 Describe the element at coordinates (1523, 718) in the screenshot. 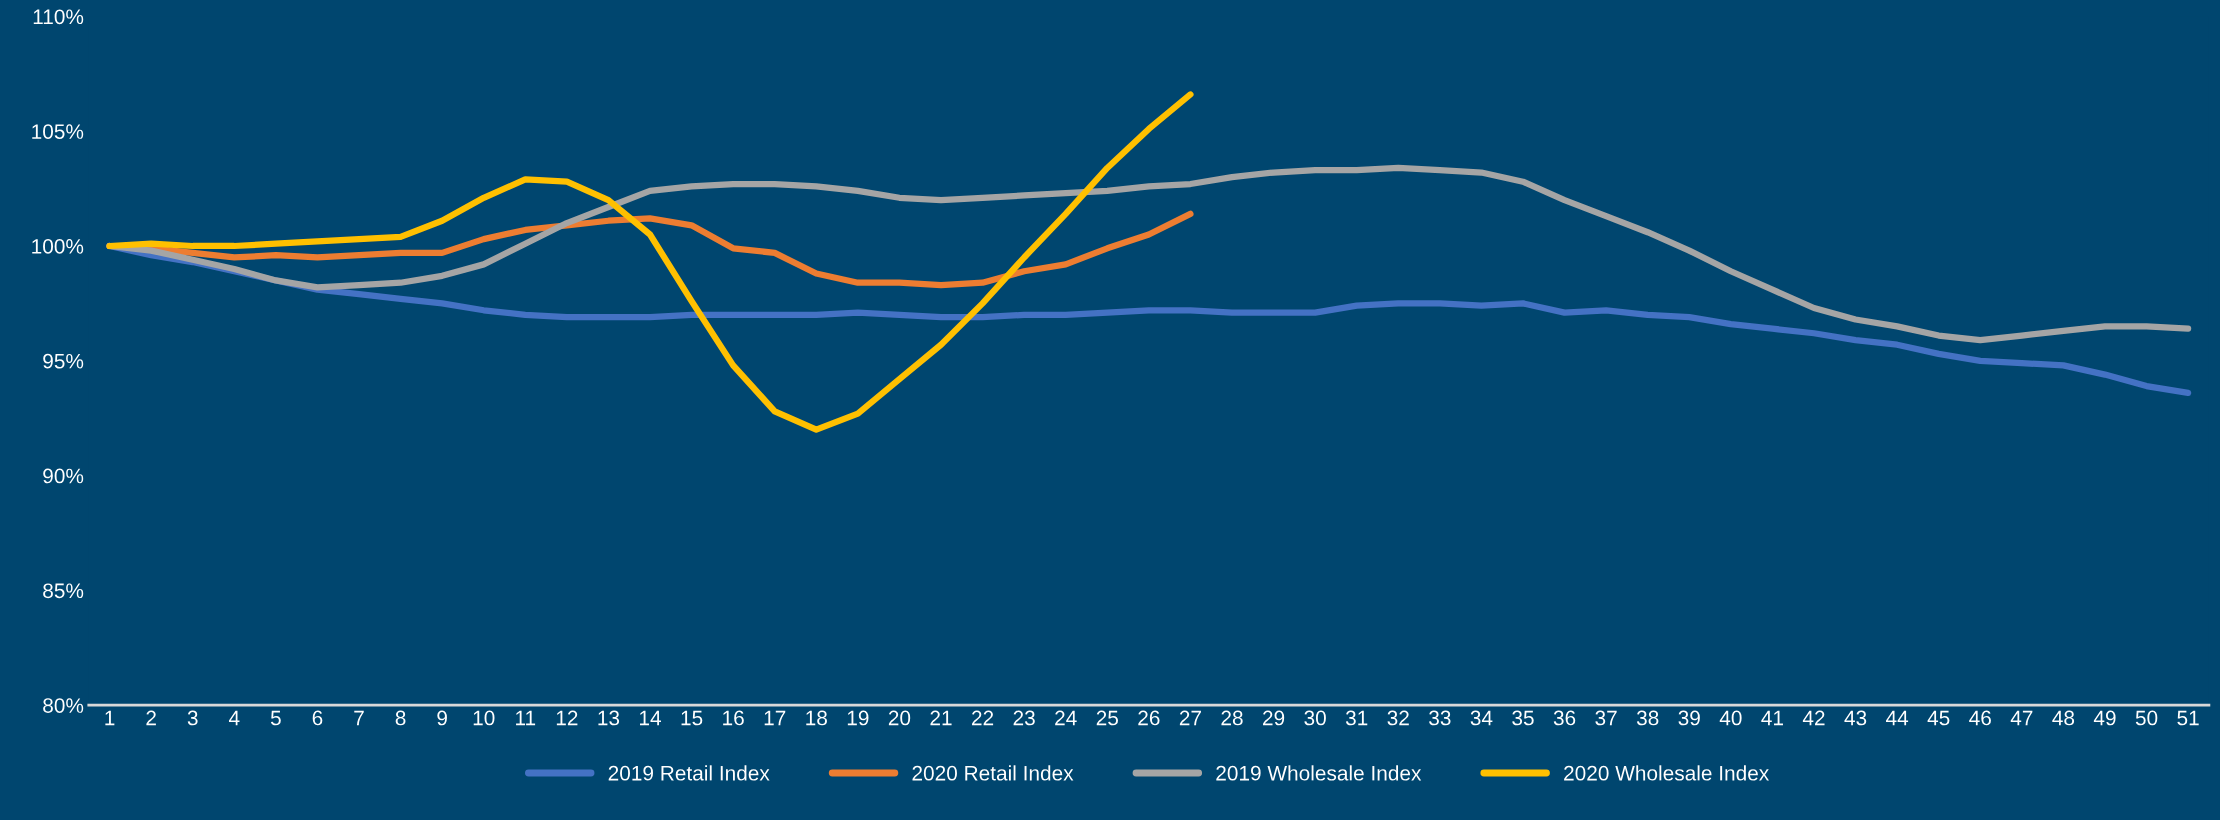

I see `x-tick-label: 35` at that location.